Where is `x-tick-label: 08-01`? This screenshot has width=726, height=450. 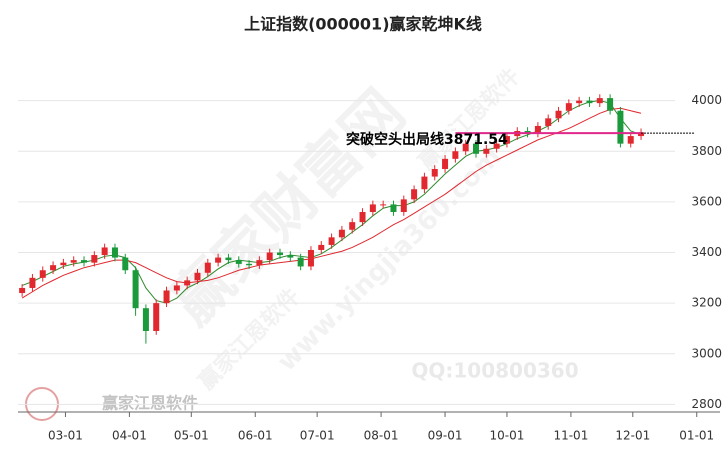
x-tick-label: 08-01 is located at coordinates (381, 436).